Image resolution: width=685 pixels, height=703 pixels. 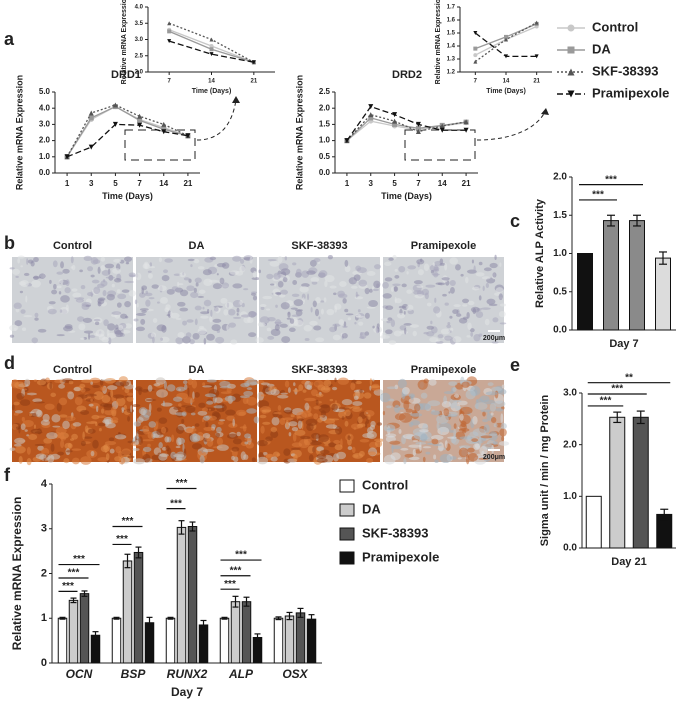 I want to click on legend-label: Control, so click(x=385, y=484).